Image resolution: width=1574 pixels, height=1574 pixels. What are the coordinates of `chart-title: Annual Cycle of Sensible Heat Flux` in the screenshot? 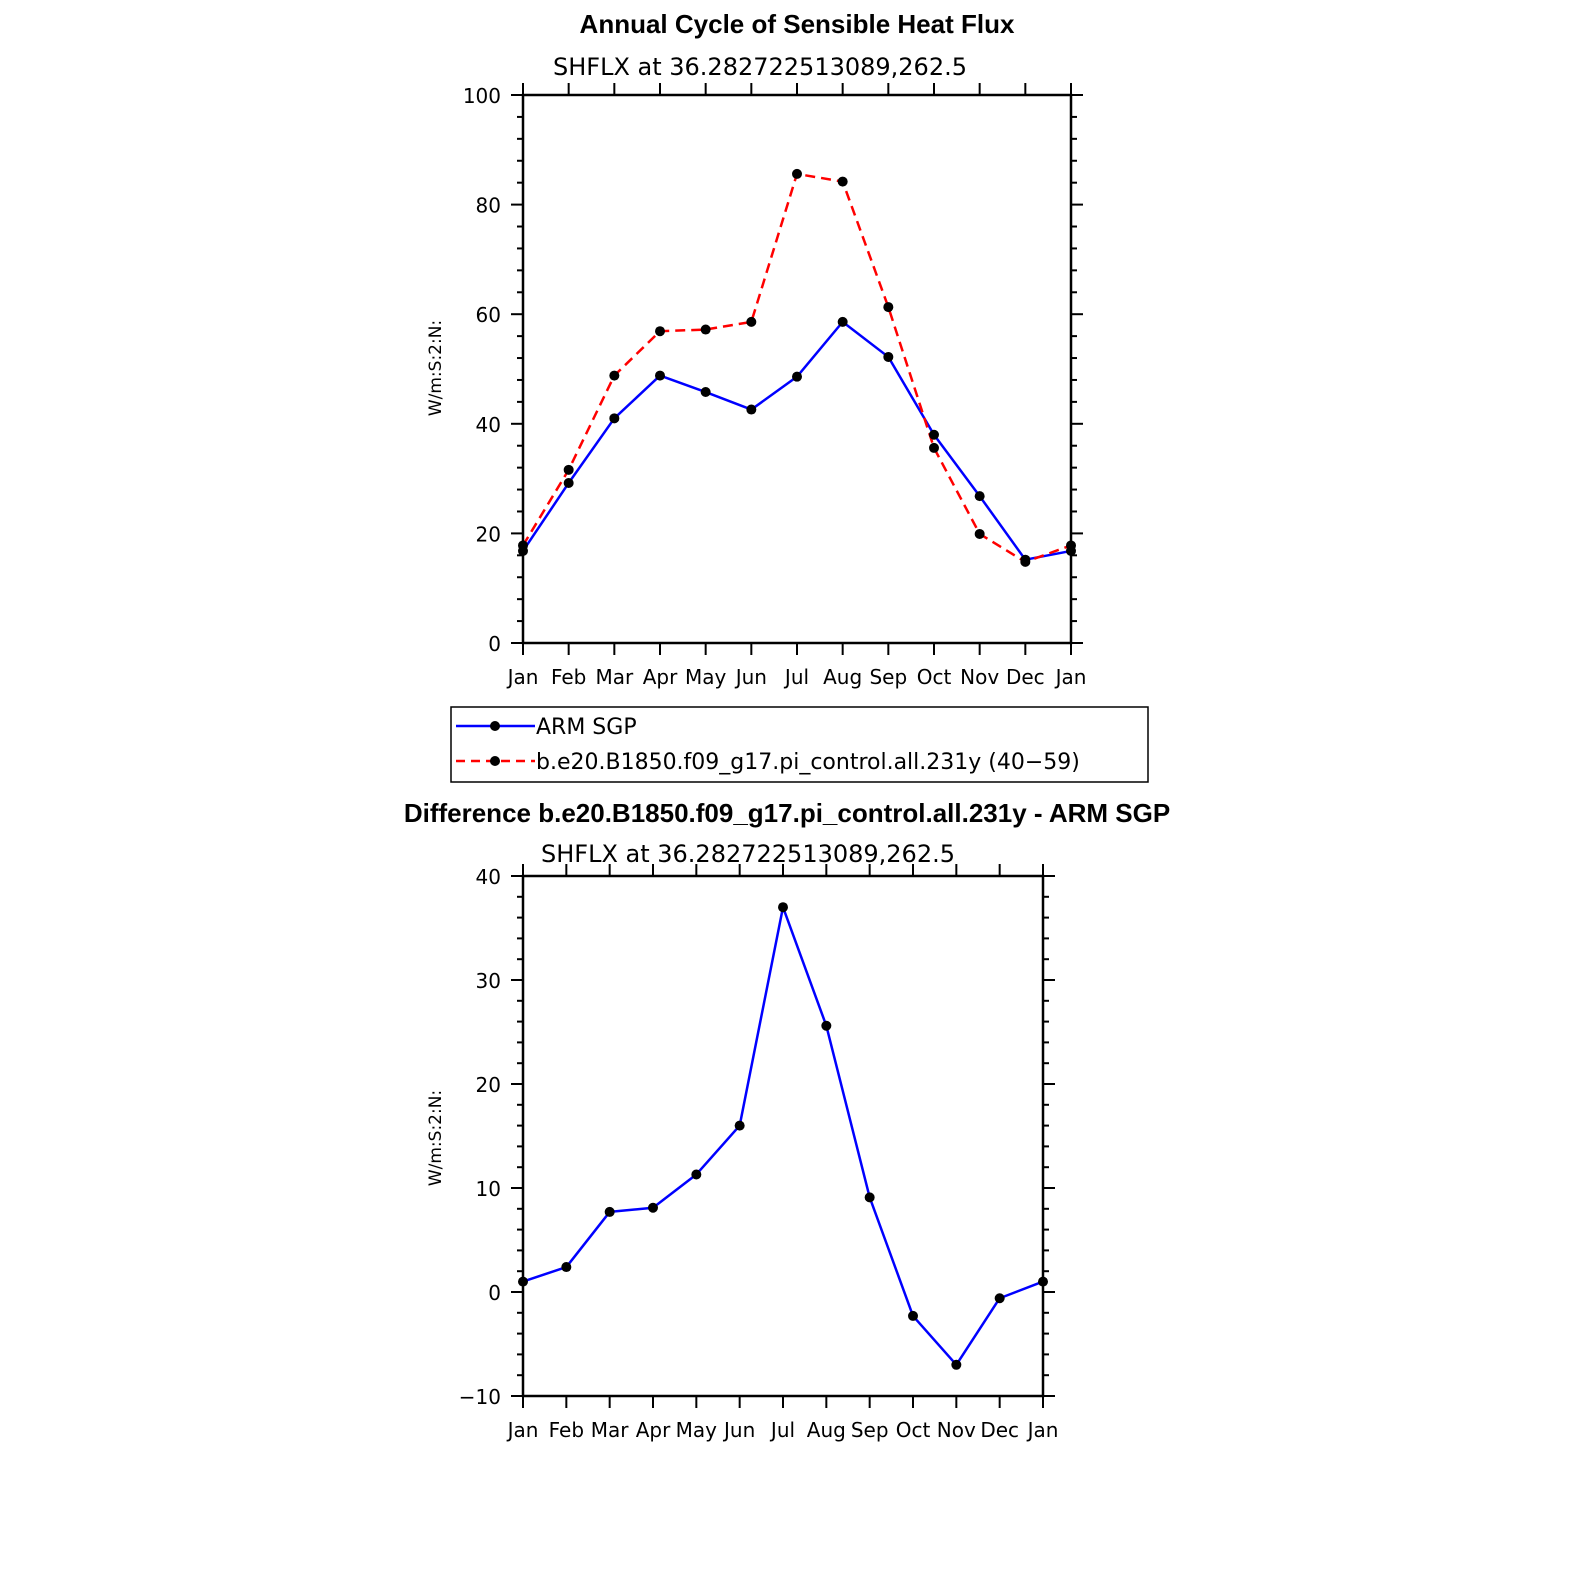 It's located at (797, 24).